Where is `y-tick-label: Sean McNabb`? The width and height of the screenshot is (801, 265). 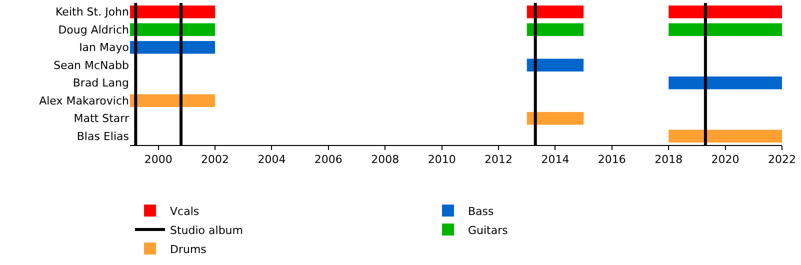
y-tick-label: Sean McNabb is located at coordinates (92, 65).